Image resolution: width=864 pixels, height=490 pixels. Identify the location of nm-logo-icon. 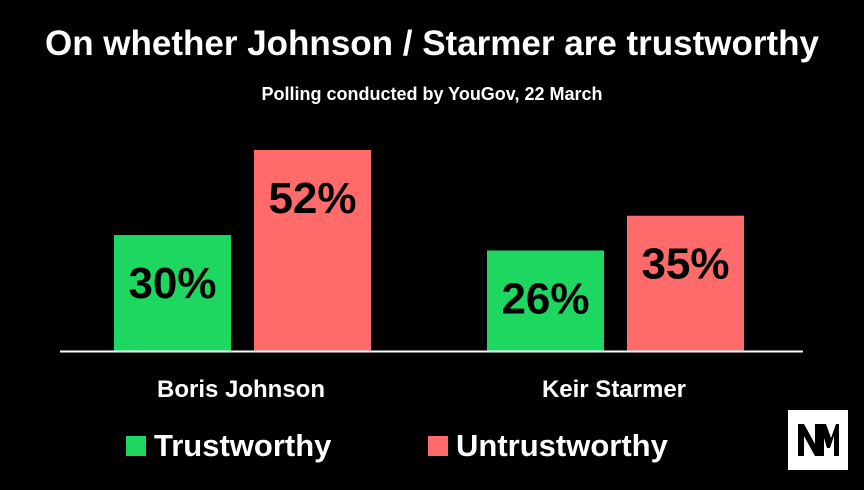
(818, 440).